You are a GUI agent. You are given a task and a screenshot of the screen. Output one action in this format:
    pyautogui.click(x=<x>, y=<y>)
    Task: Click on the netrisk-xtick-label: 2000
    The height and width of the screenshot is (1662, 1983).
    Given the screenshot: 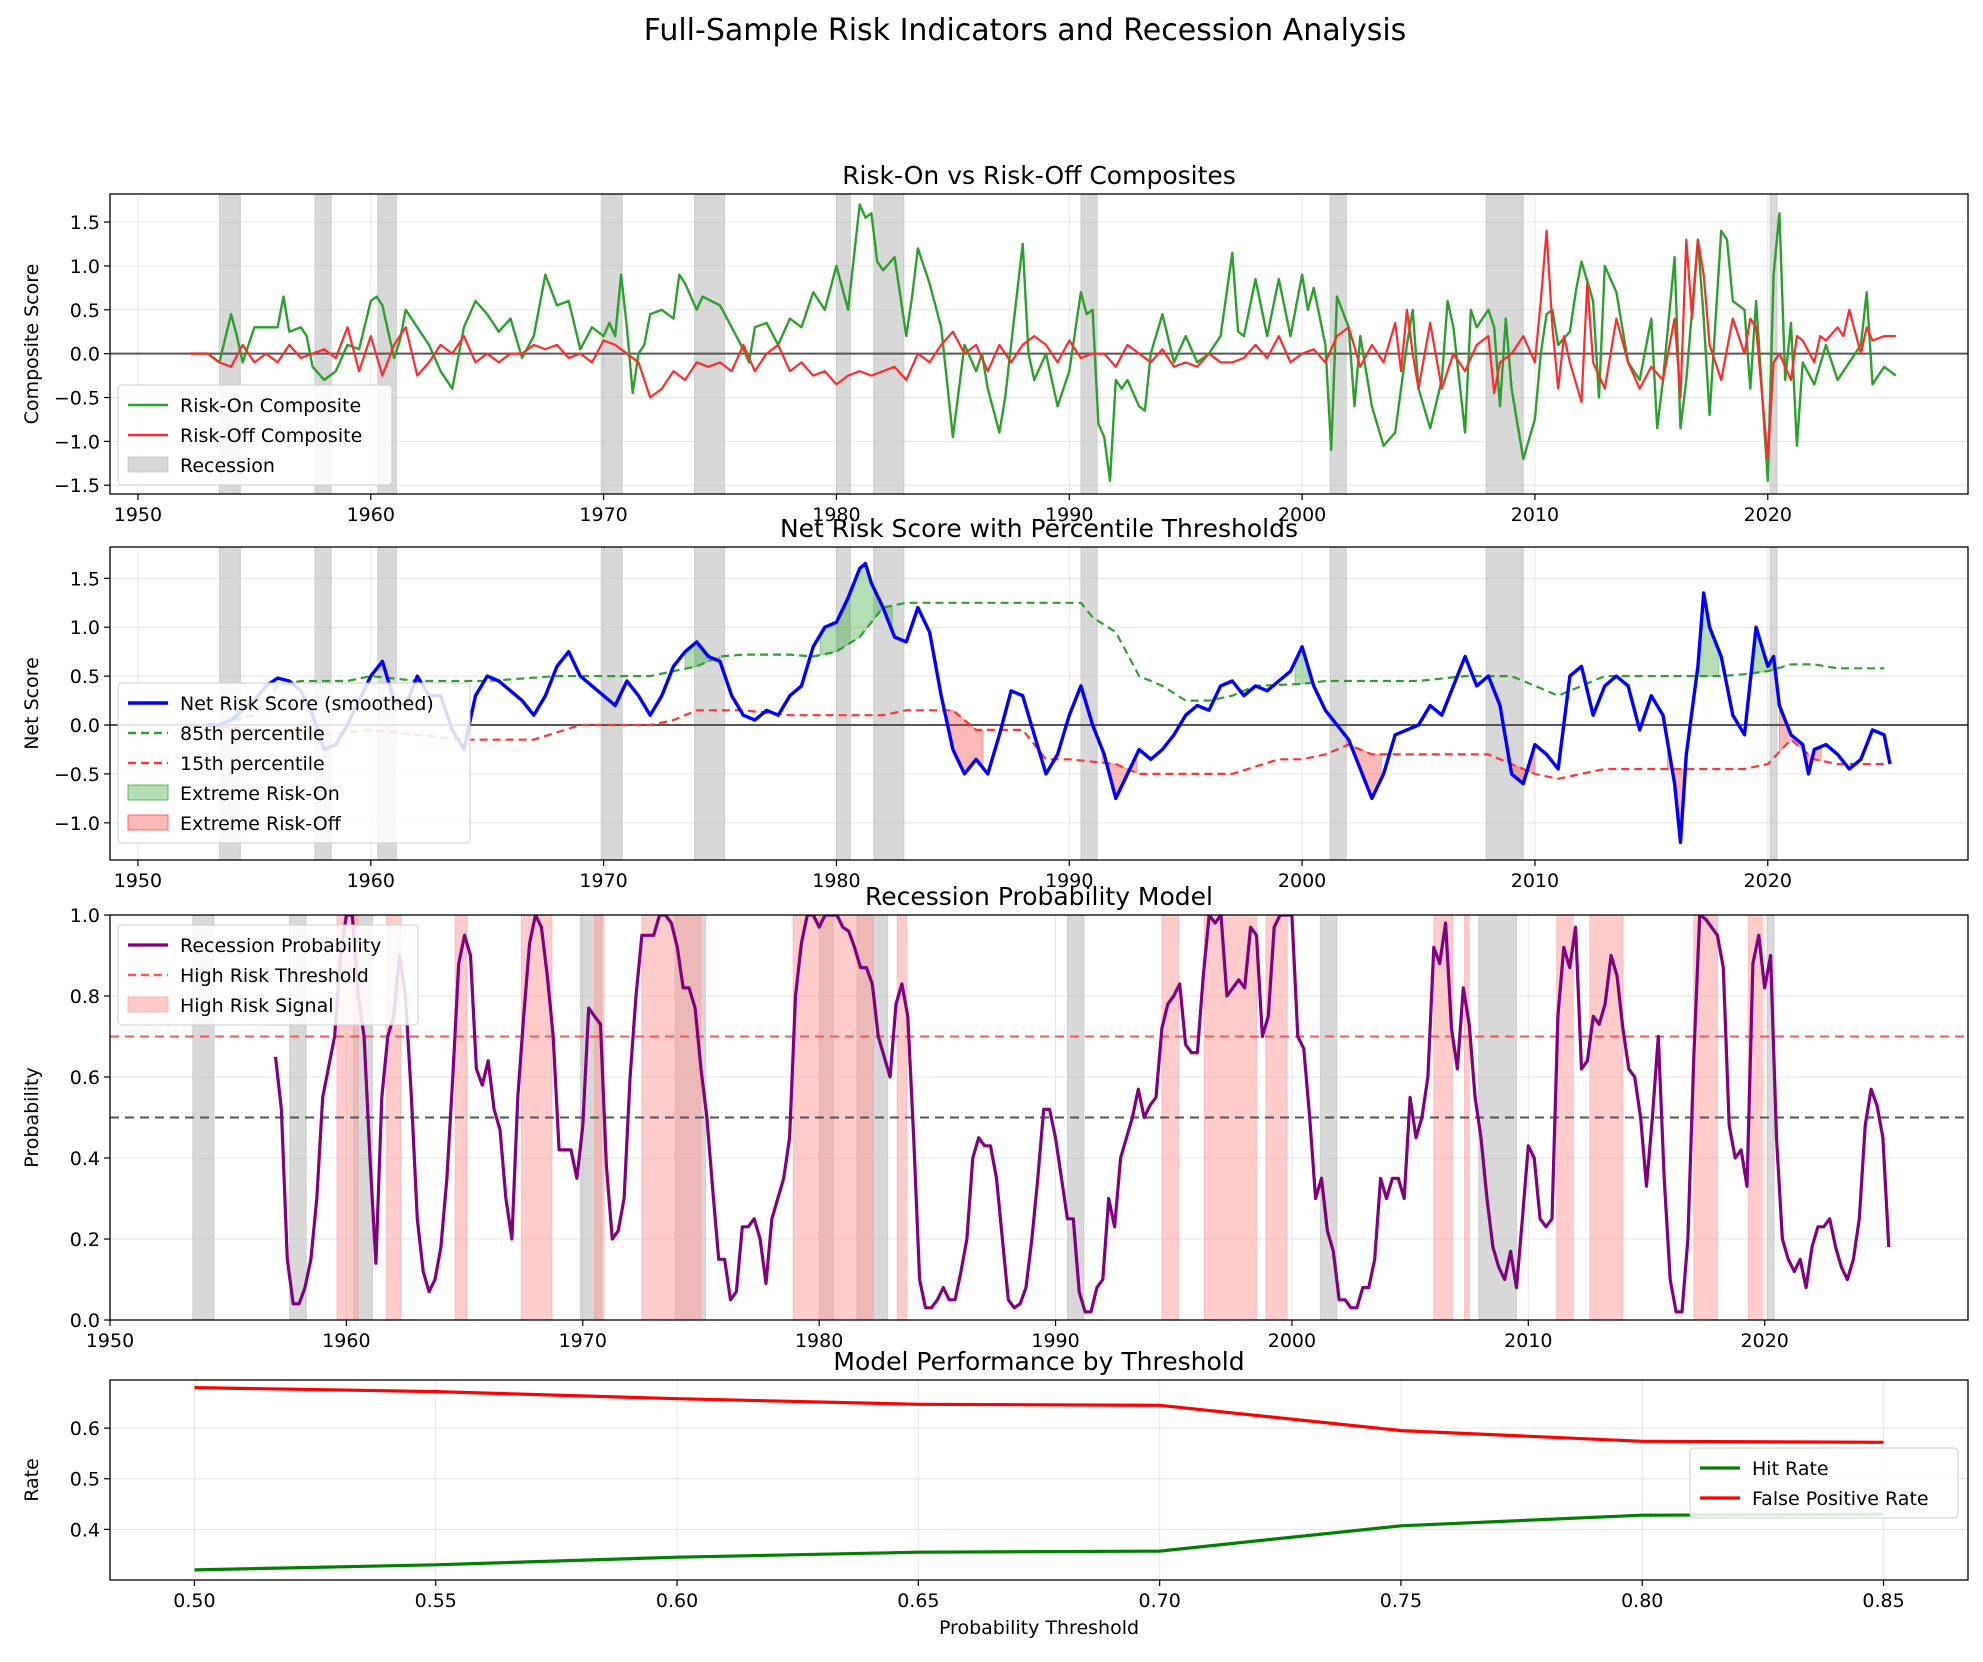 What is the action you would take?
    pyautogui.click(x=1302, y=881)
    